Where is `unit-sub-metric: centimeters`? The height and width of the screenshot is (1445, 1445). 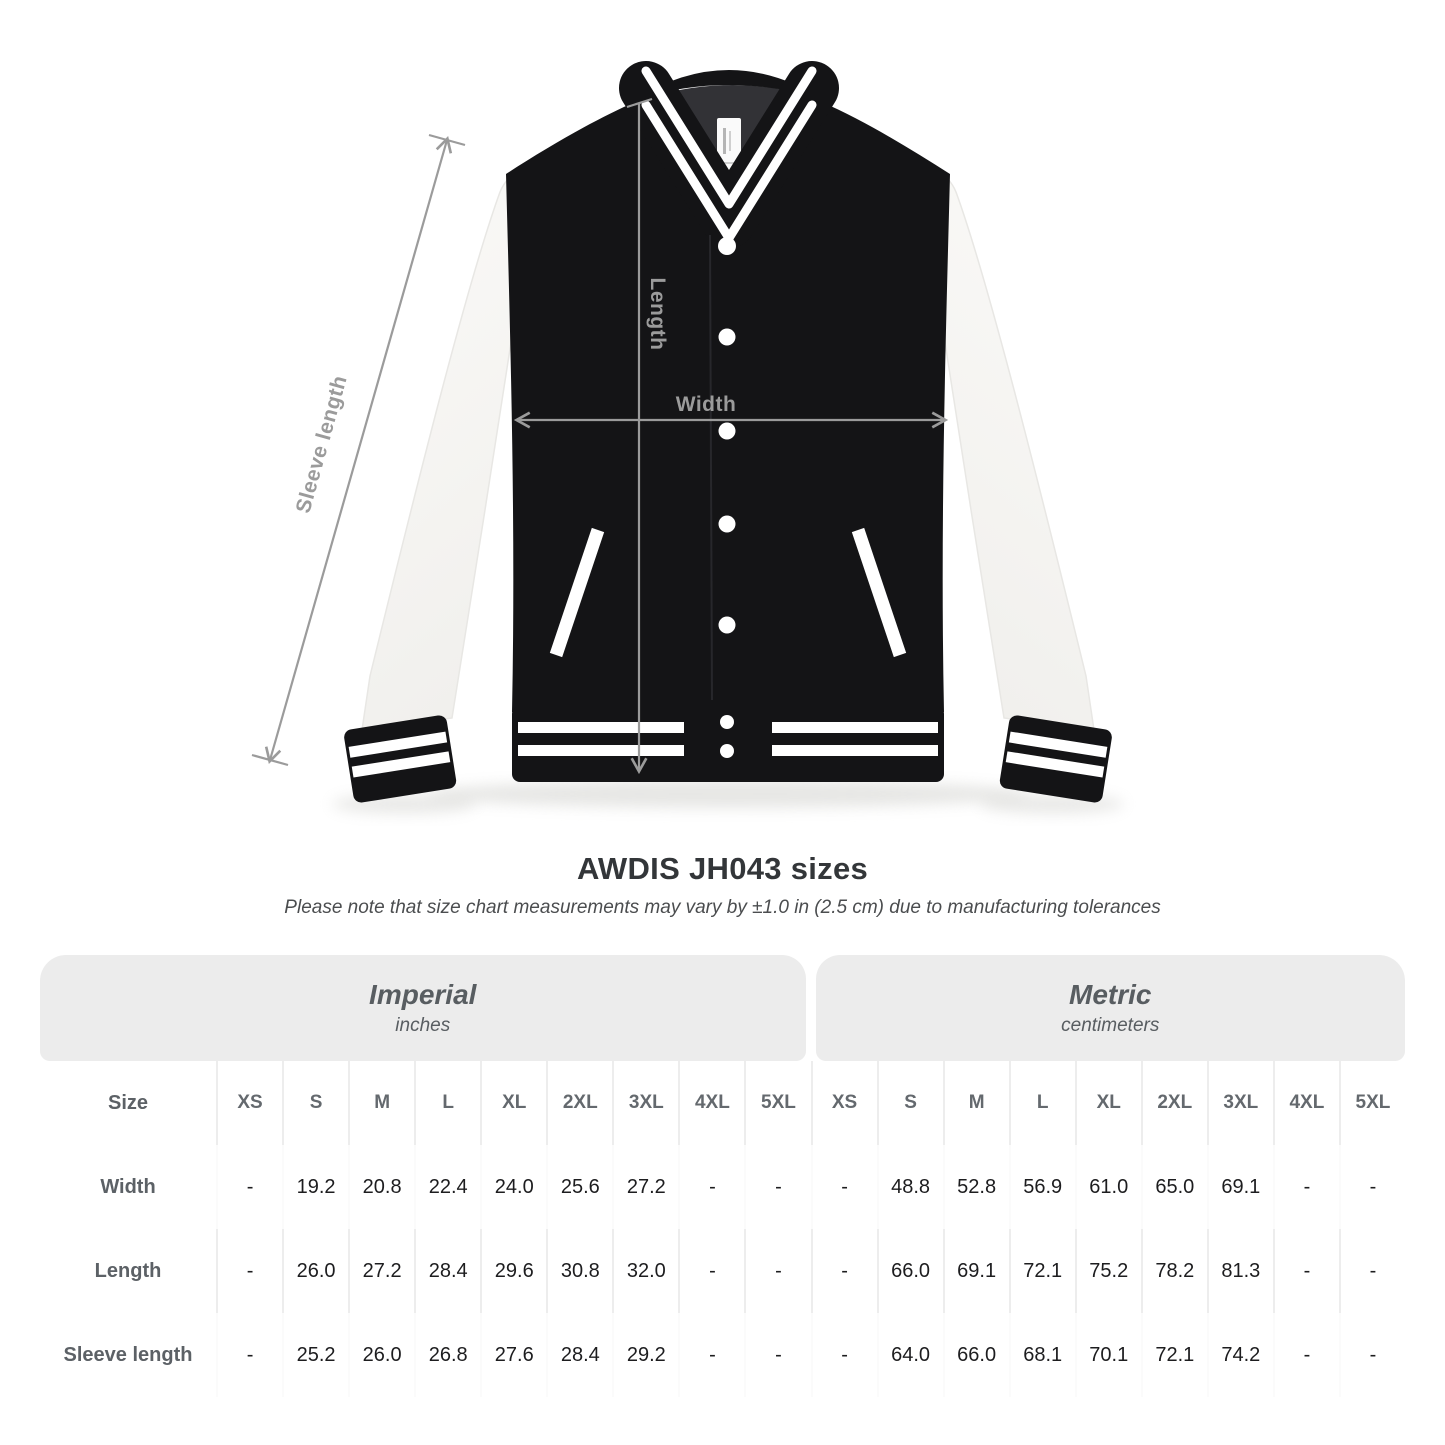
unit-sub-metric: centimeters is located at coordinates (1110, 1025).